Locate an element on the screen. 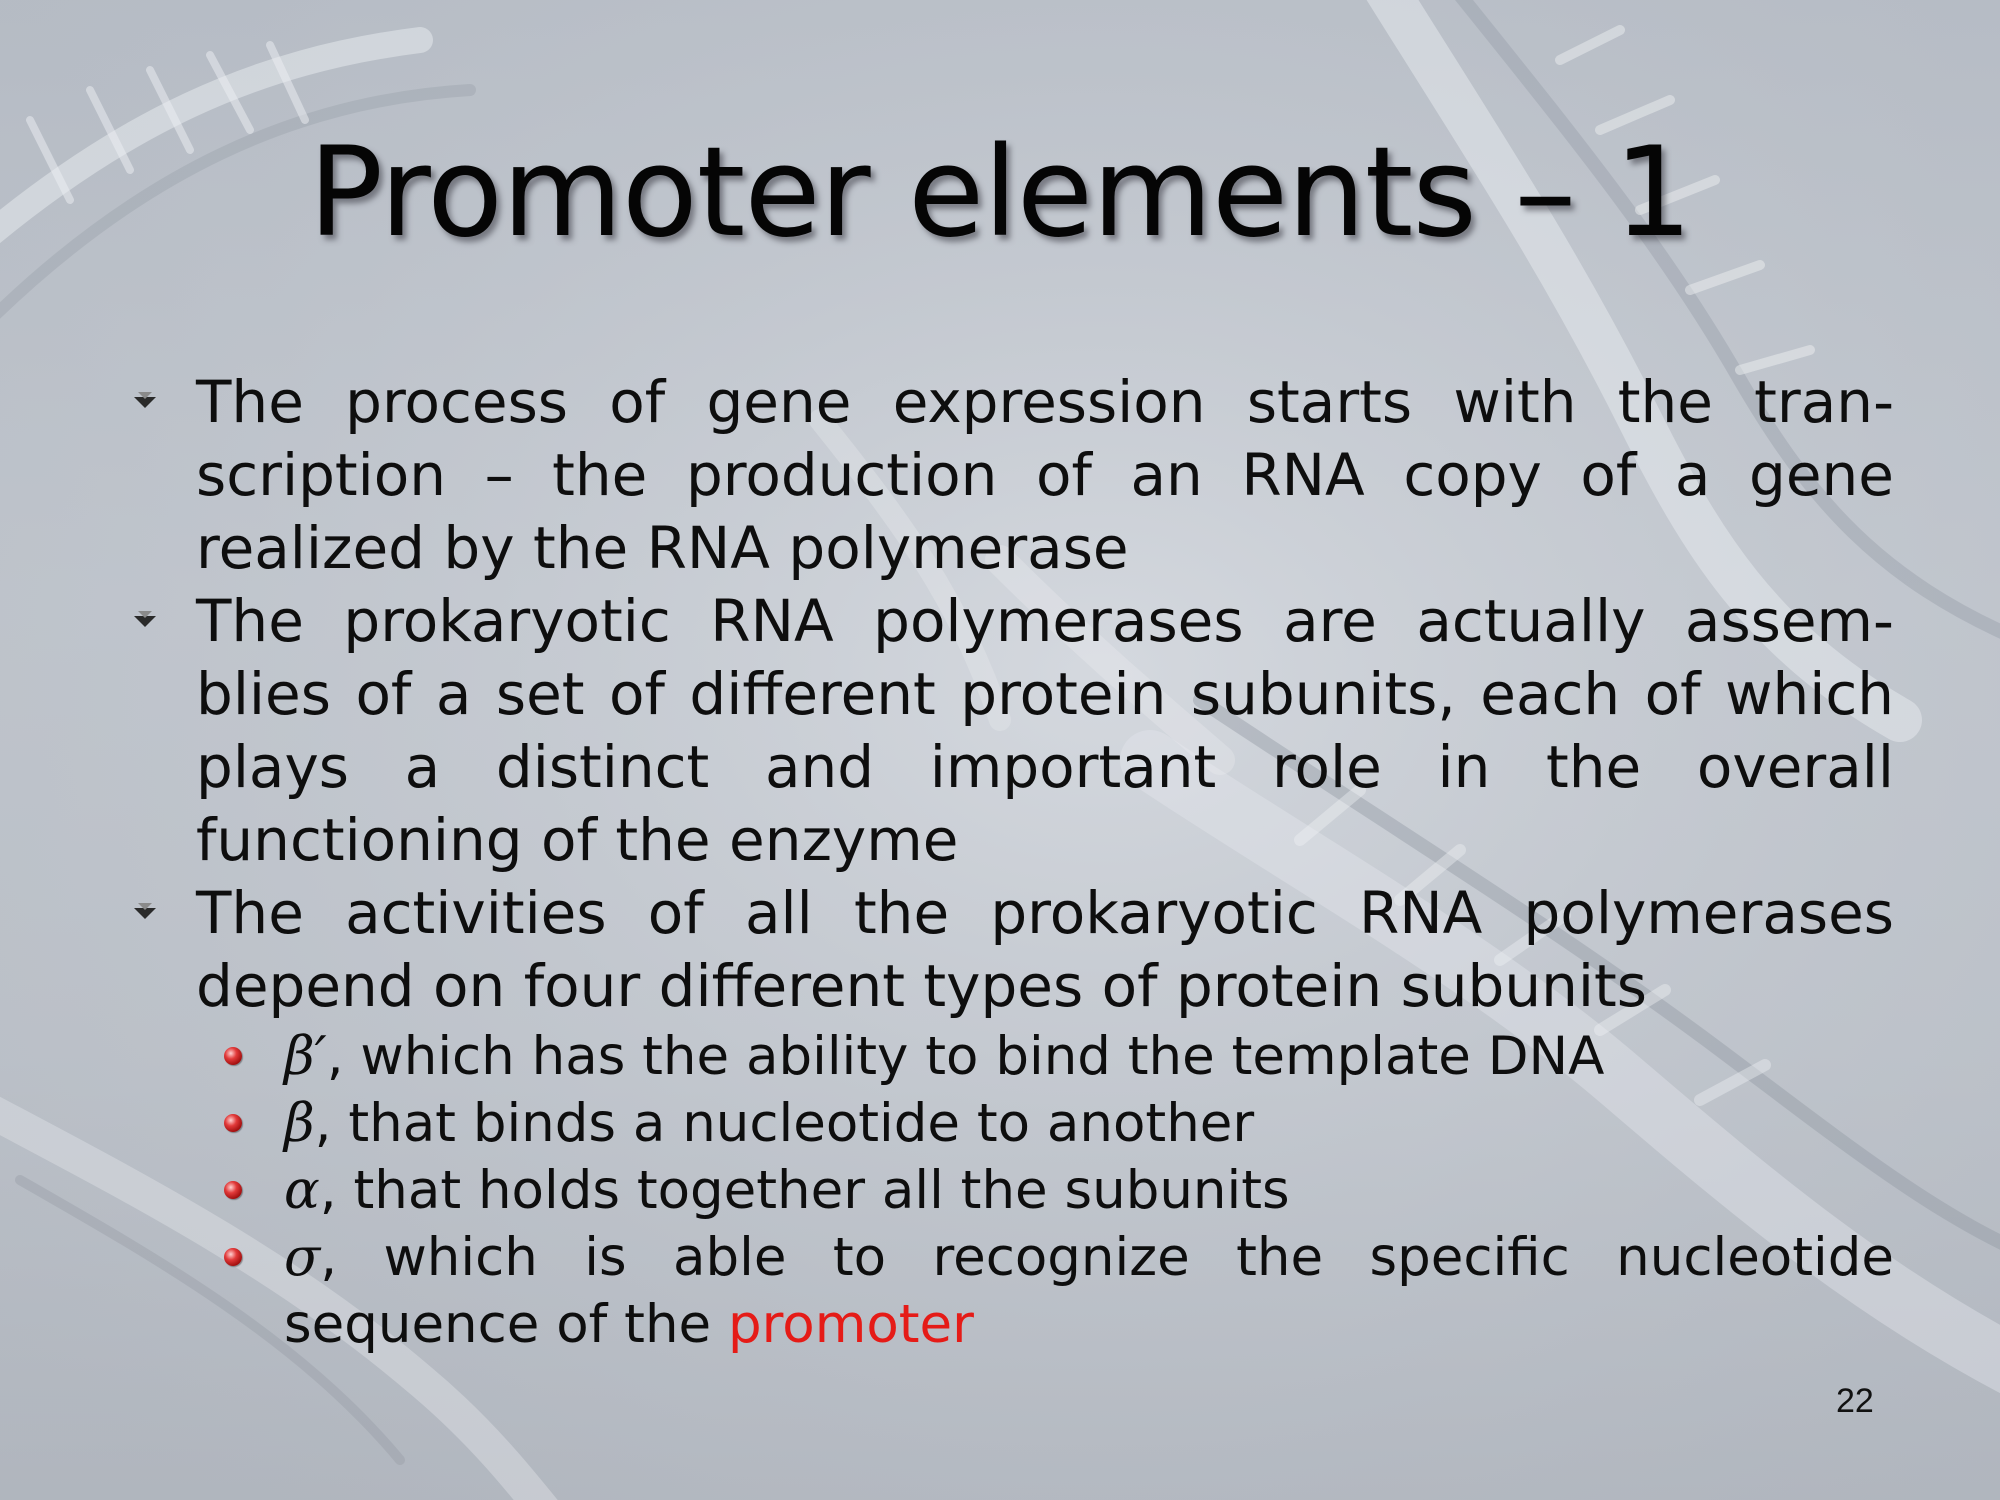 The image size is (2000, 1500). greek-symbol: α is located at coordinates (302, 1190).